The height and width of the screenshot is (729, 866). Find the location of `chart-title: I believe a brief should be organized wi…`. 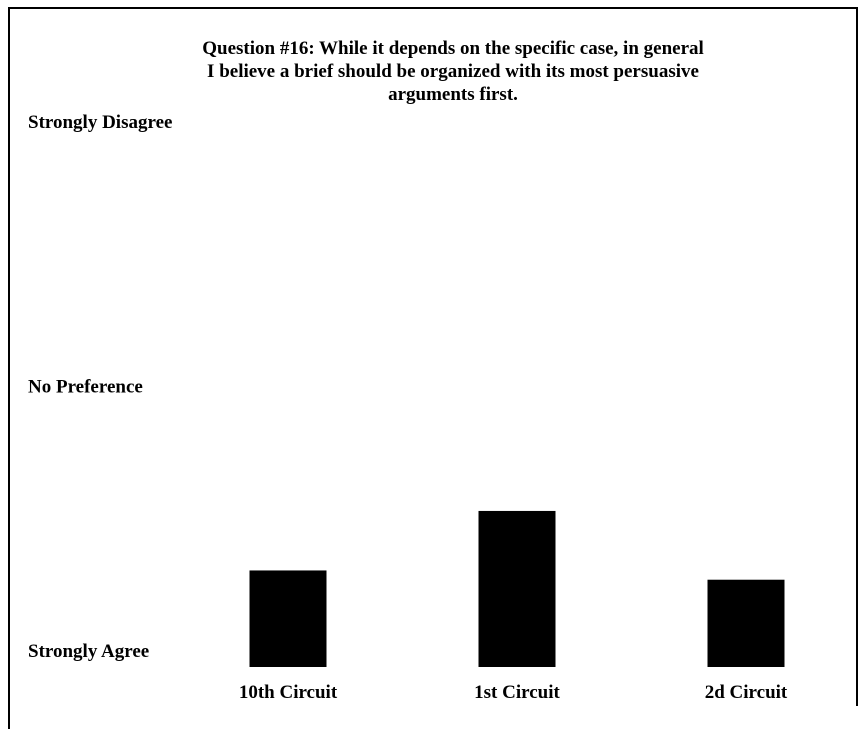

chart-title: I believe a brief should be organized wi… is located at coordinates (453, 71).